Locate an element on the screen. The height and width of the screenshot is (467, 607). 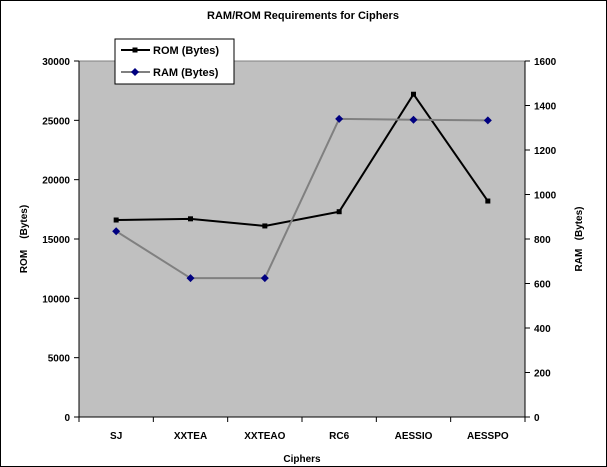
y-right-tick-label: 600 is located at coordinates (542, 285).